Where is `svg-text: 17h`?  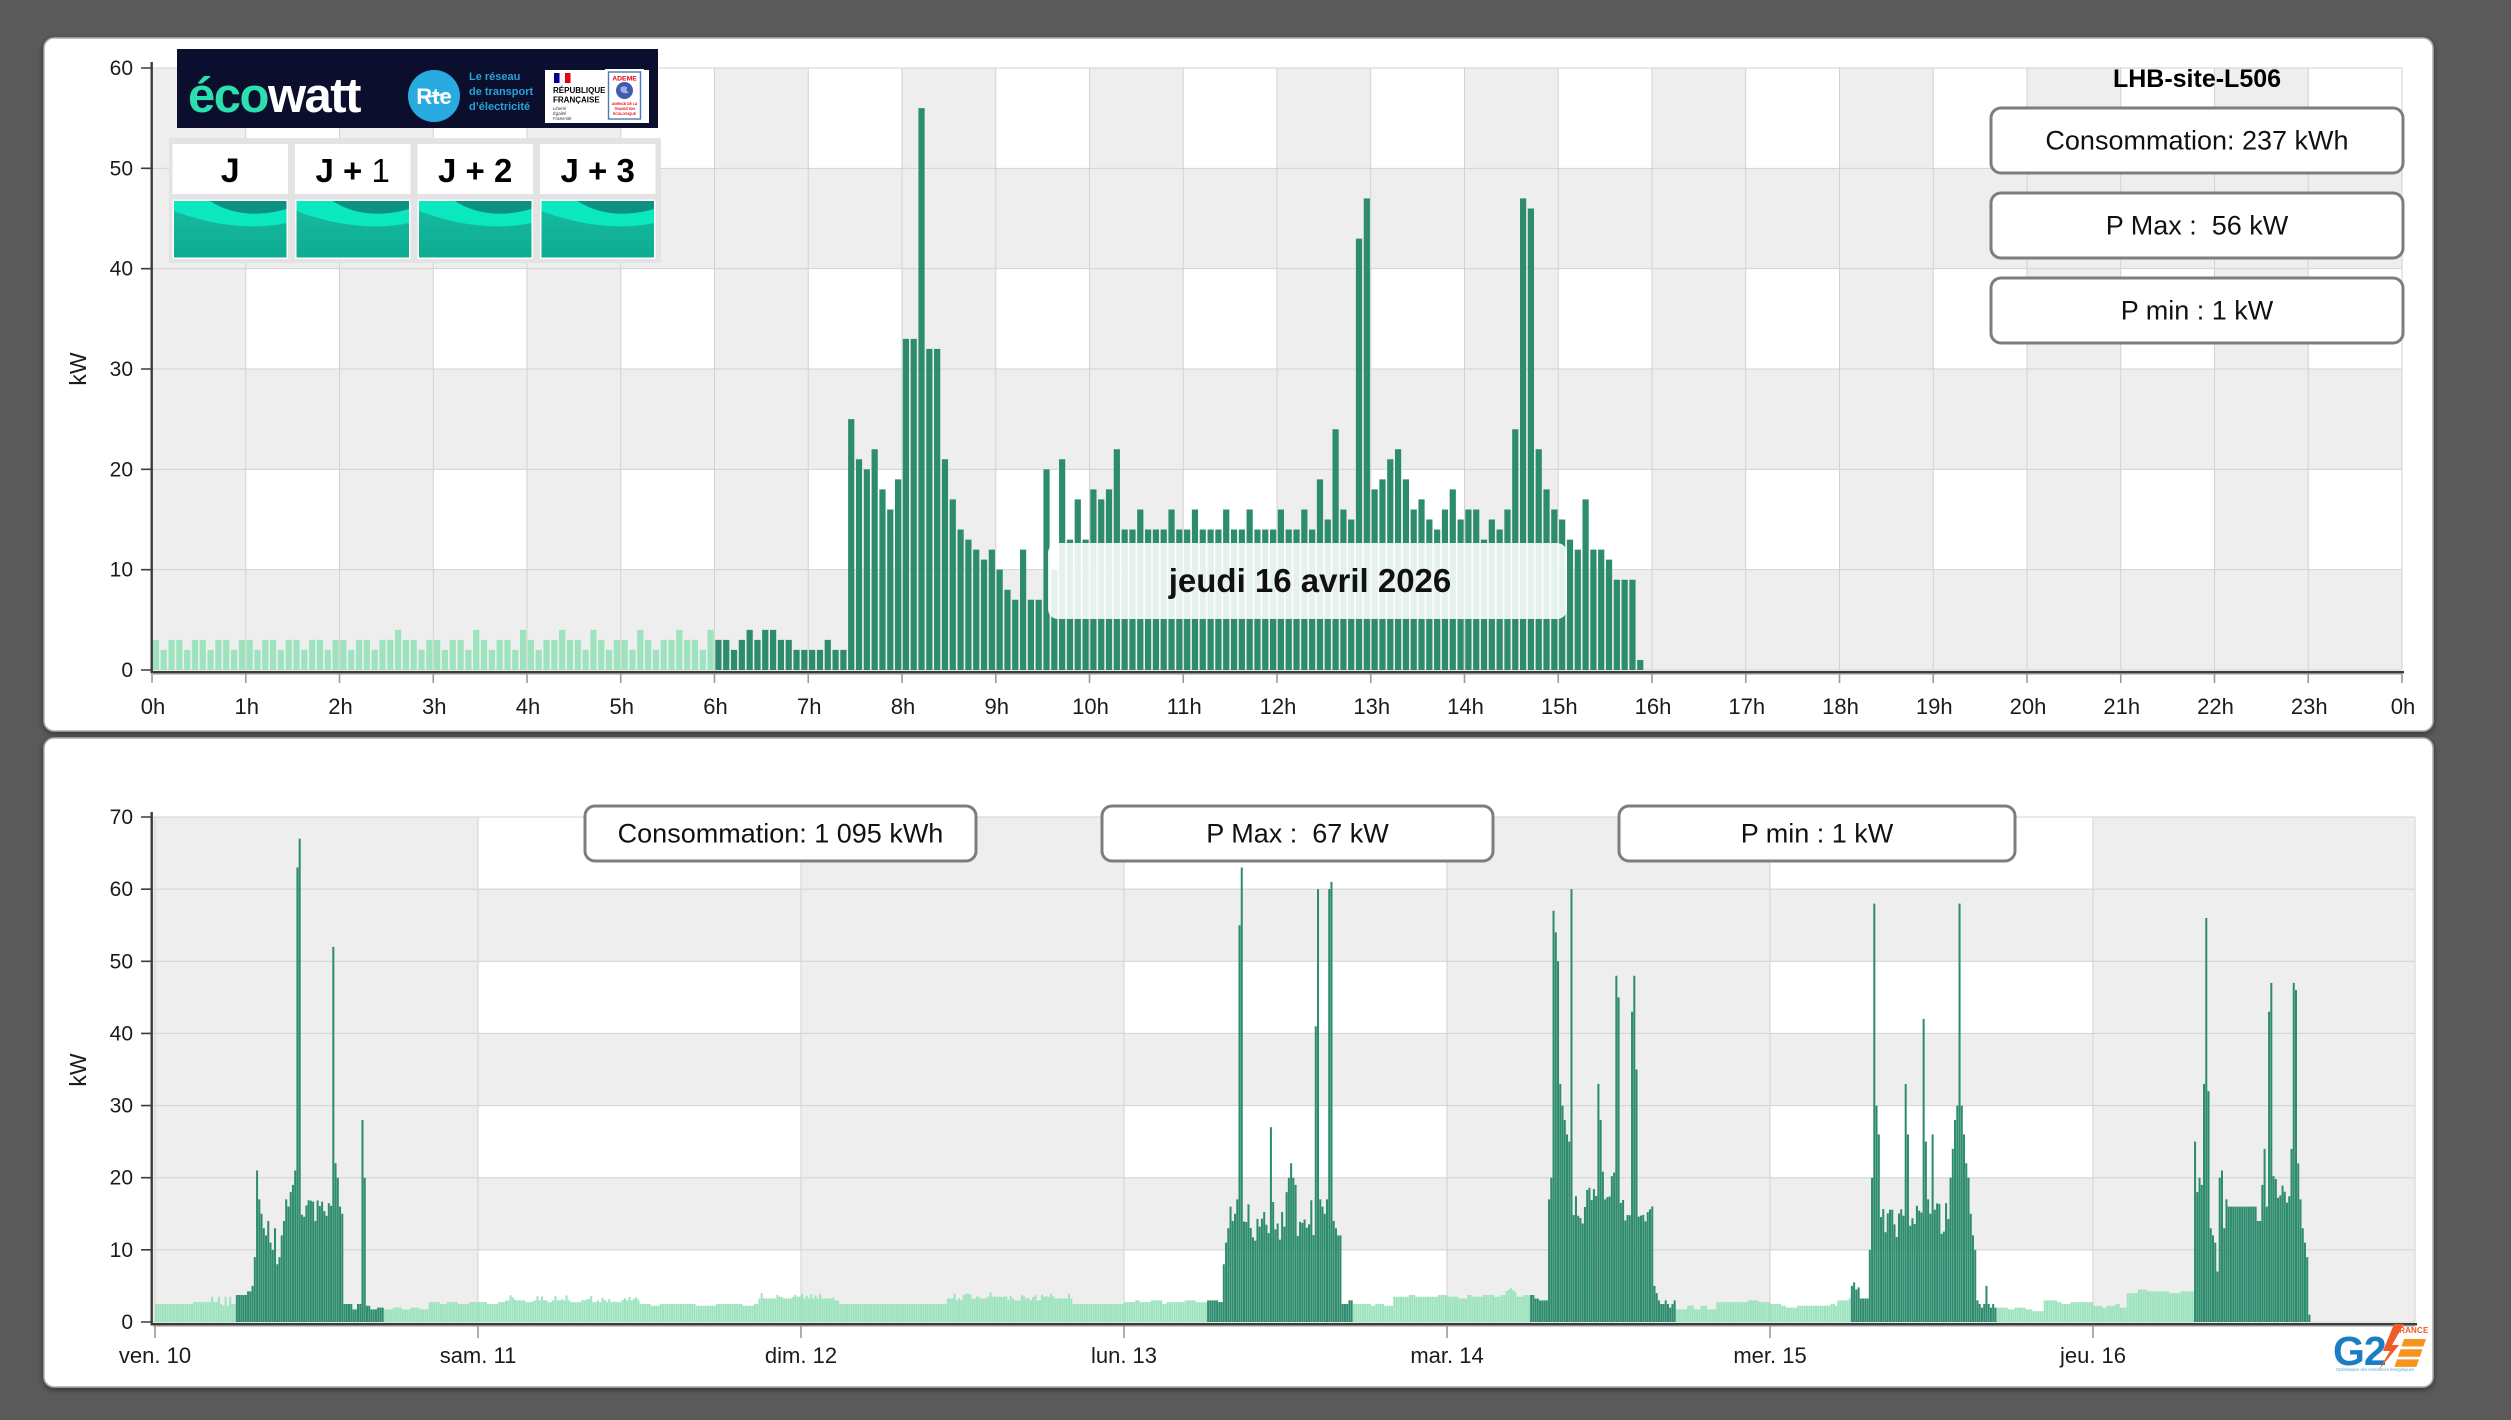
svg-text: 17h is located at coordinates (1746, 706).